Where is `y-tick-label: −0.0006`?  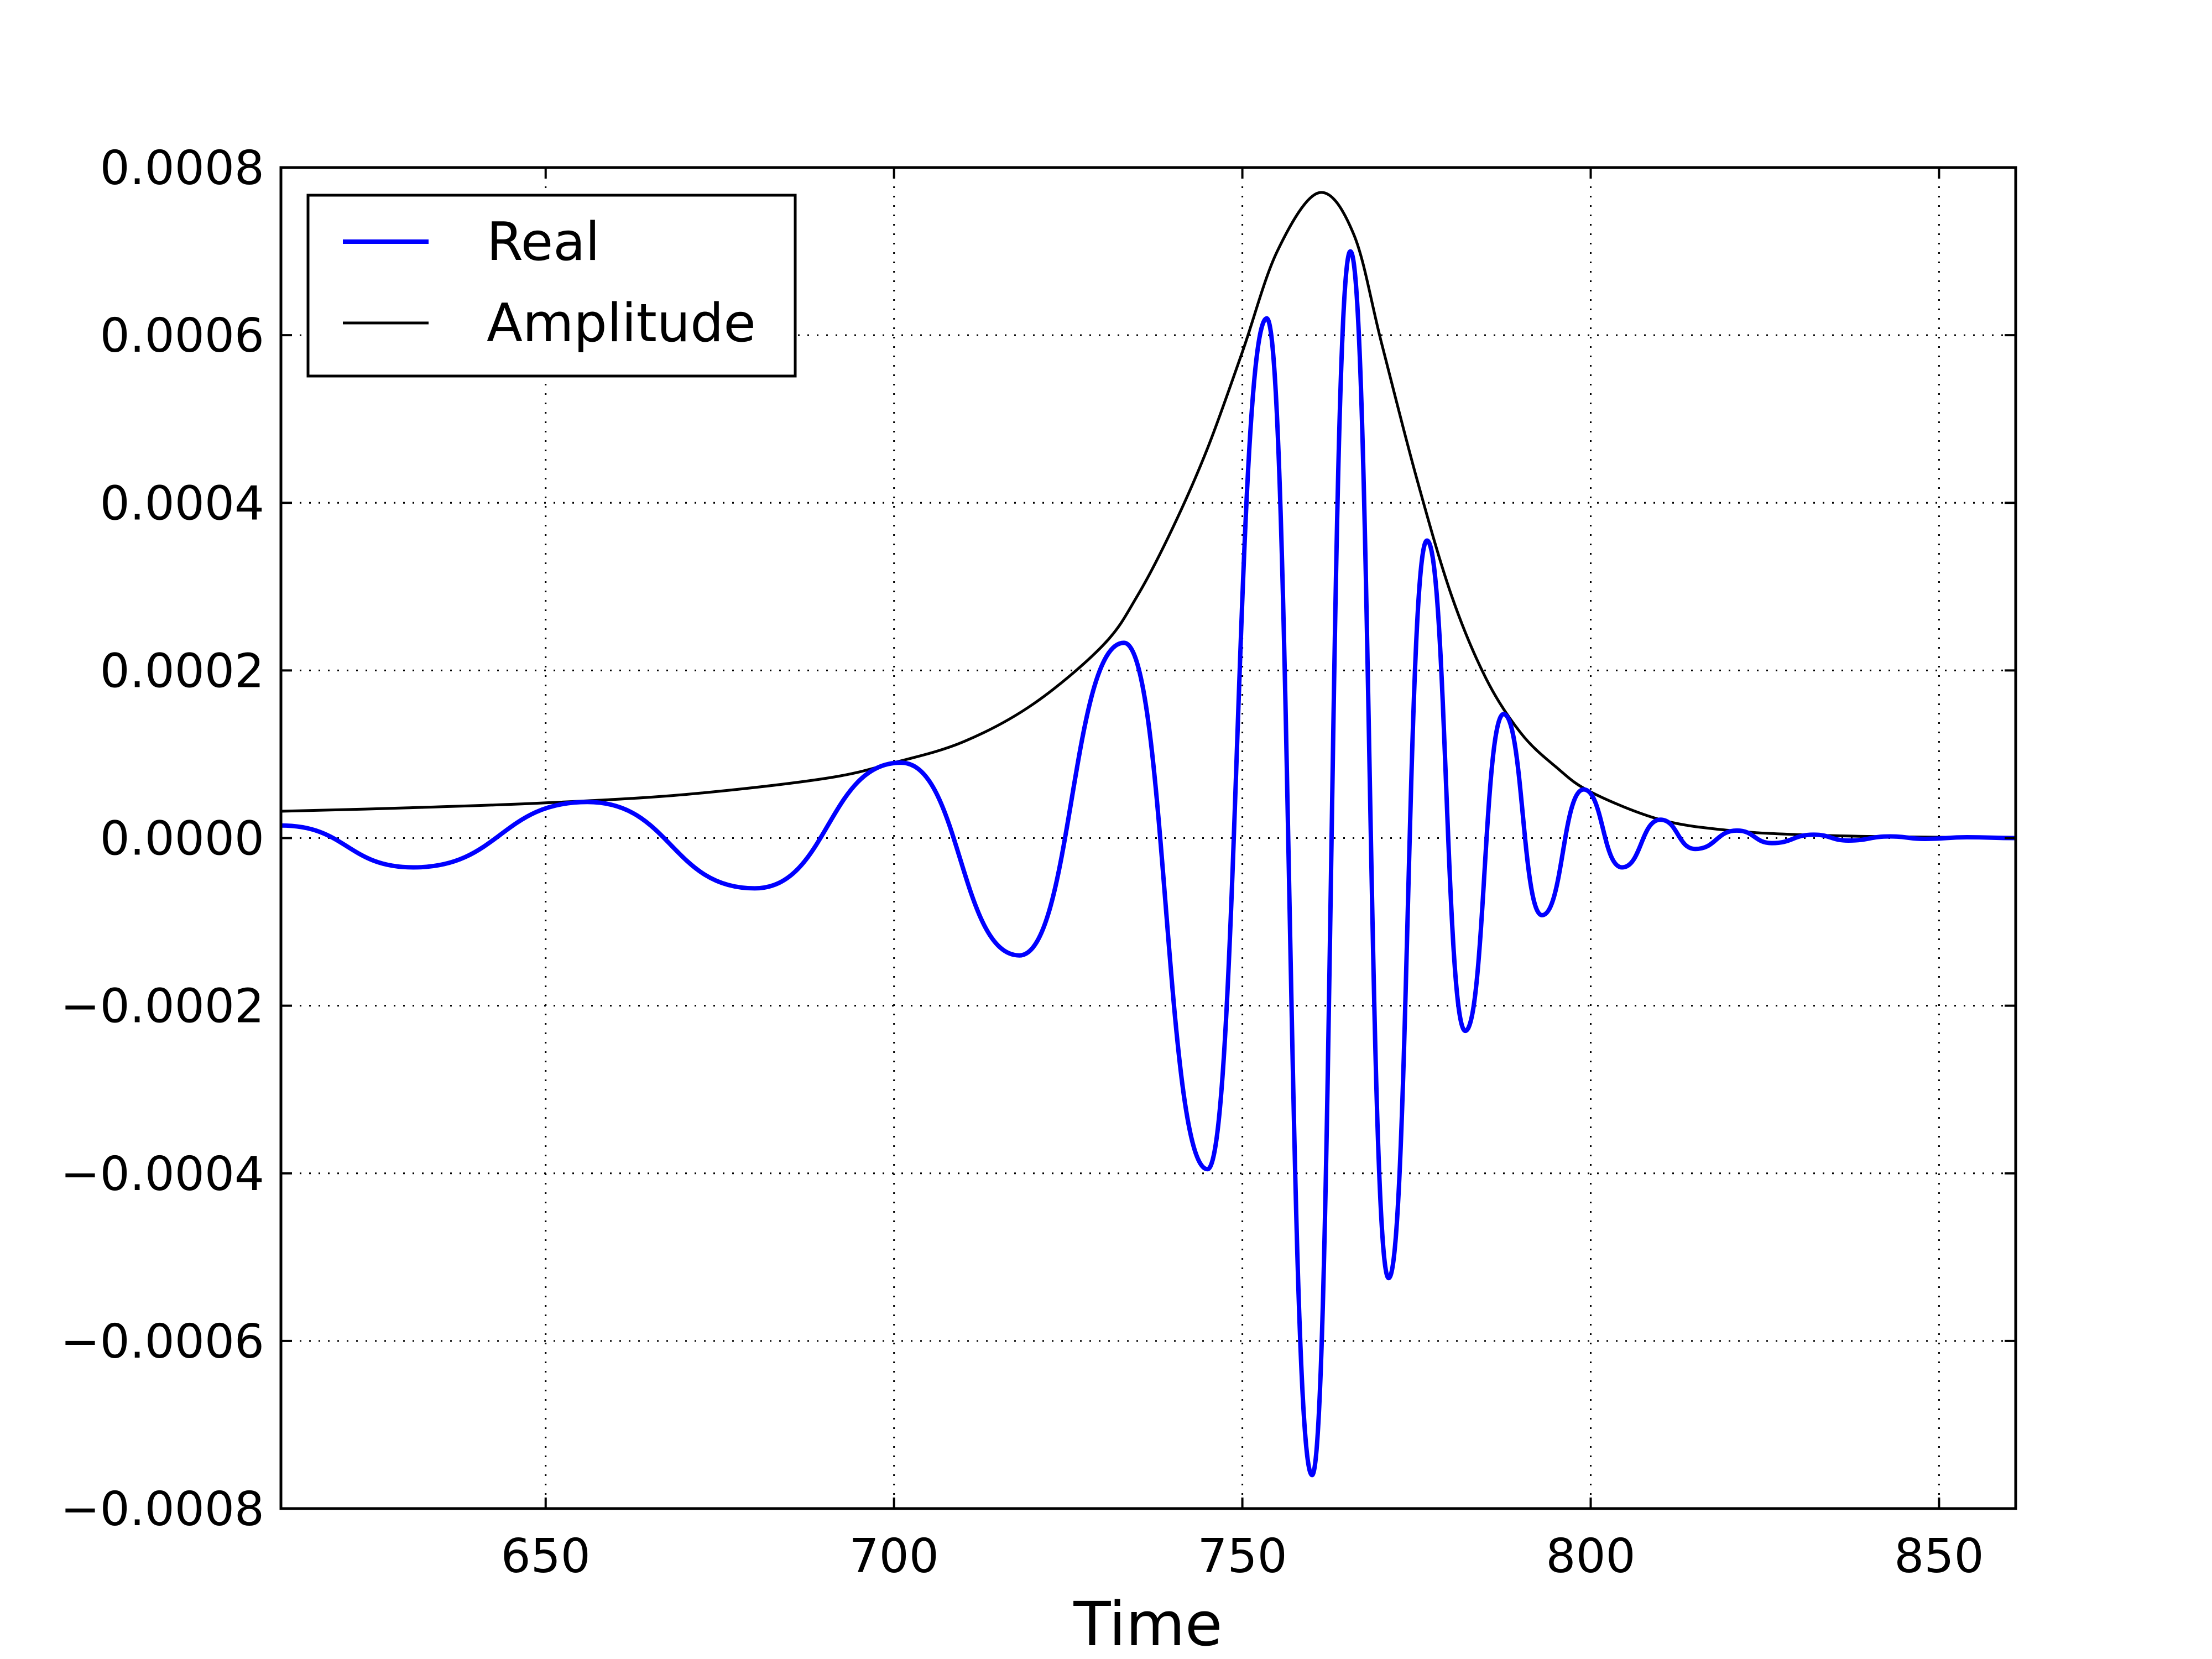 y-tick-label: −0.0006 is located at coordinates (162, 1342).